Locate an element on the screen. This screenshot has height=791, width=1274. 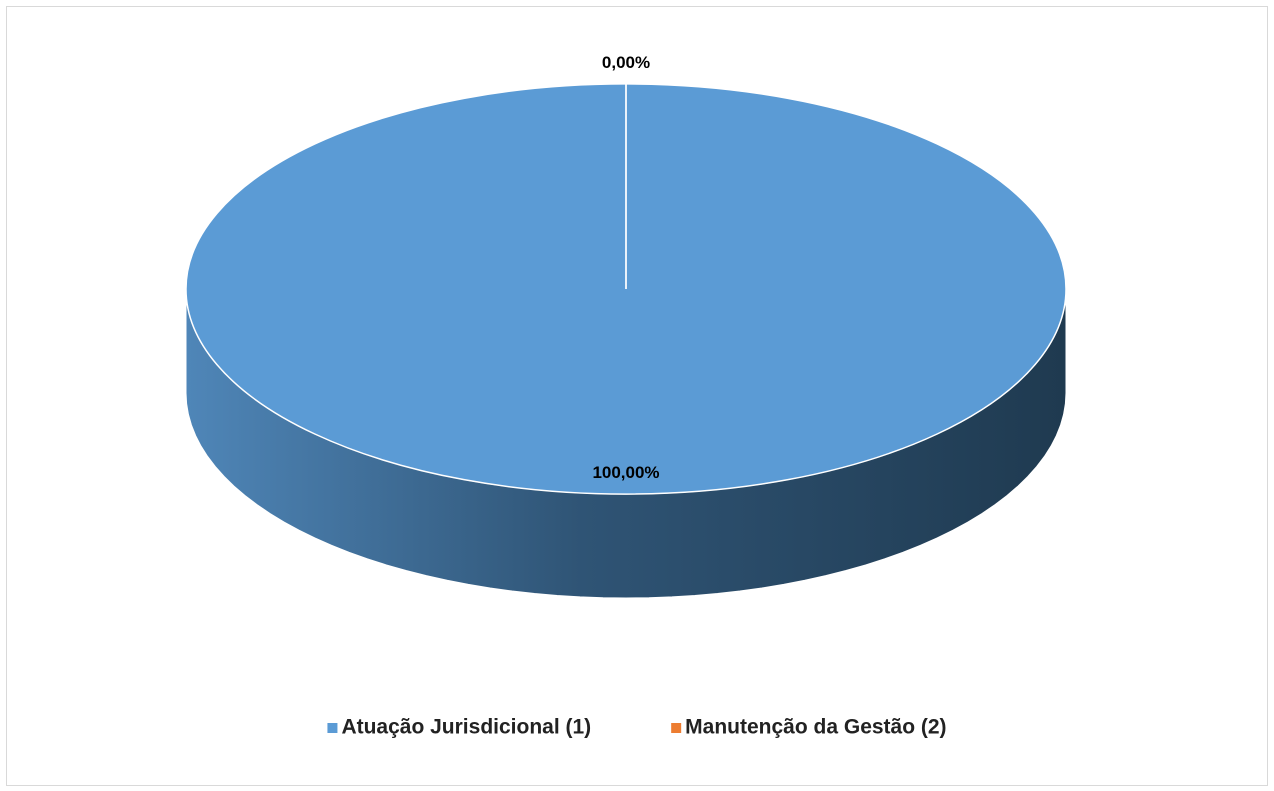
legend-label: Manutenção da Gestão (2) is located at coordinates (815, 727).